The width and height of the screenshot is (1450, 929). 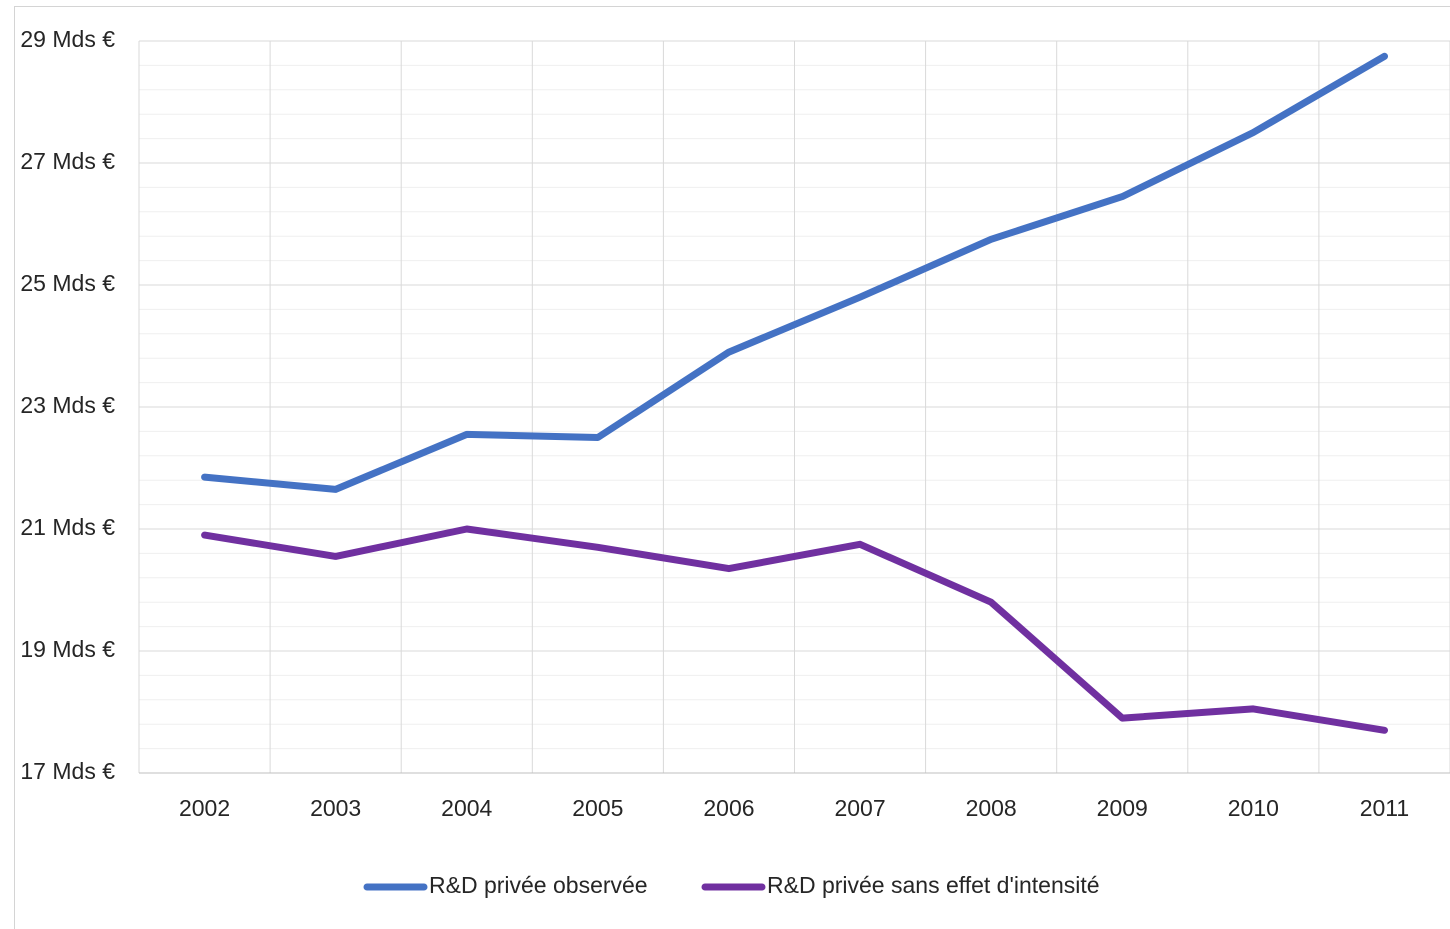 What do you see at coordinates (67, 283) in the screenshot?
I see `y-tick-label: 25 Mds €` at bounding box center [67, 283].